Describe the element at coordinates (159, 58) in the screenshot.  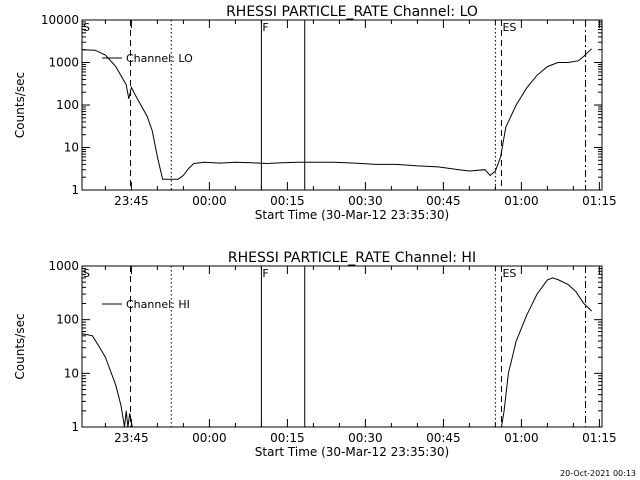
I see `legend-label: Channel: LO` at that location.